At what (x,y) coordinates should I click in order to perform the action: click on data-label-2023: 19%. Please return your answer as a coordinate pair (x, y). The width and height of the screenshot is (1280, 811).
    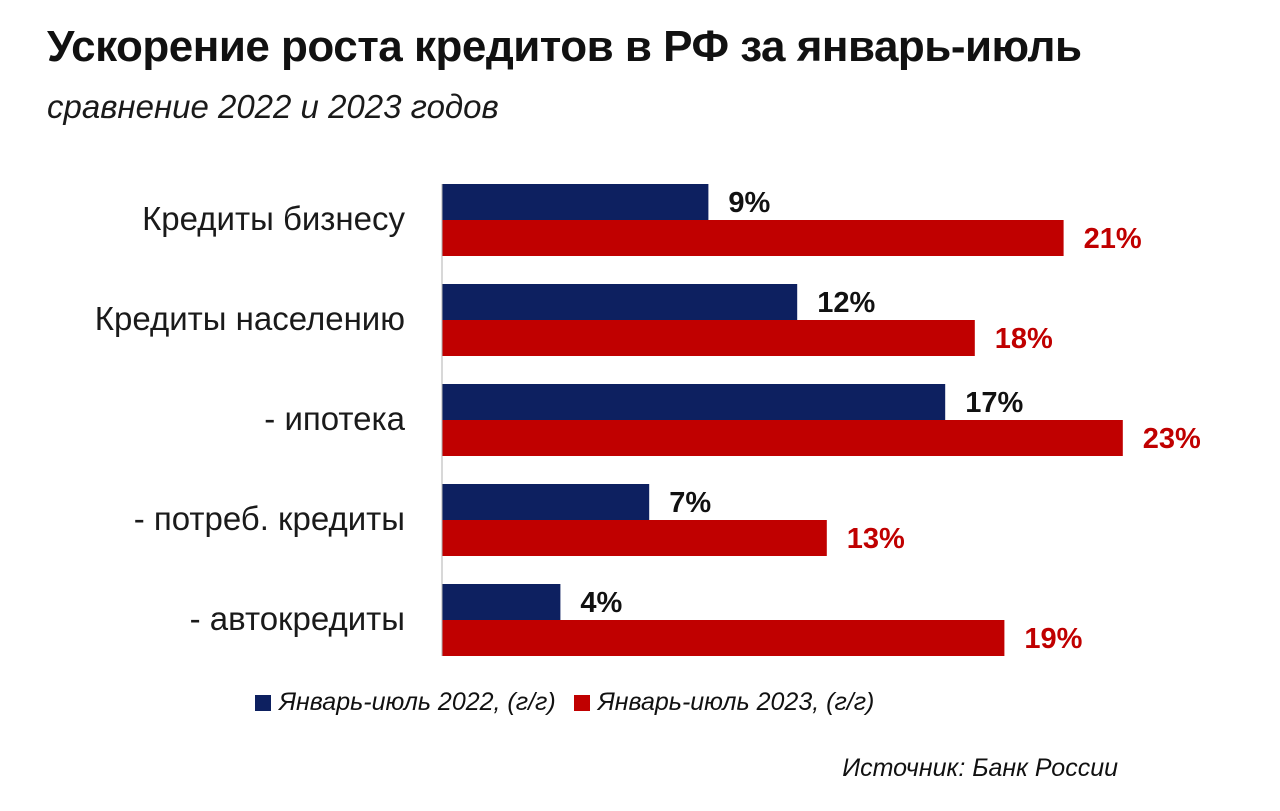
    Looking at the image, I should click on (1053, 639).